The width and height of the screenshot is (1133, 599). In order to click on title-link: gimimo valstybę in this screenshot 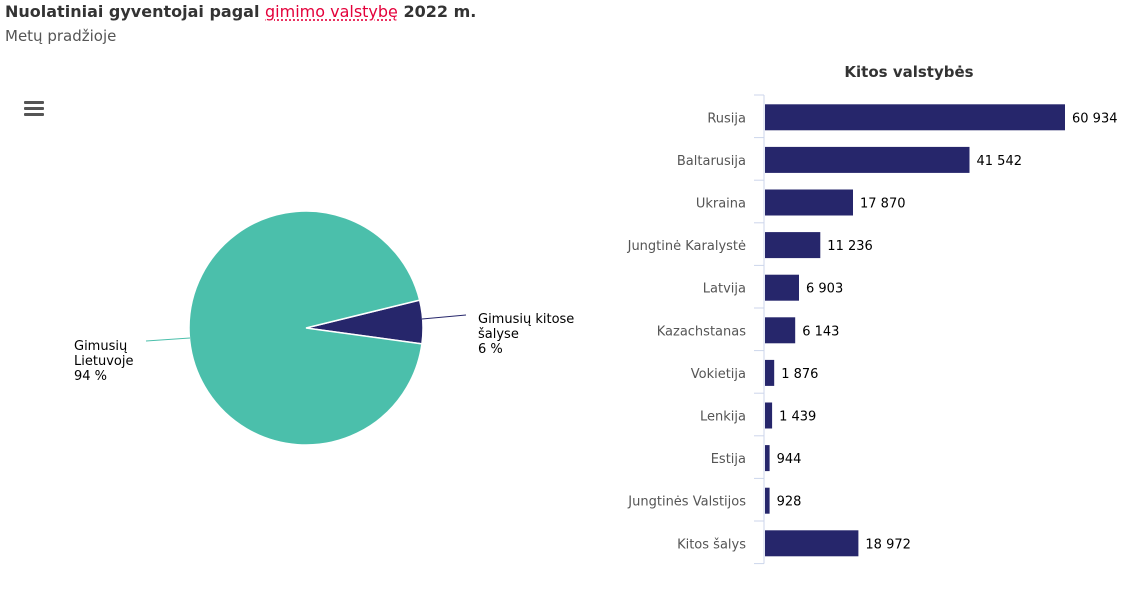, I will do `click(331, 11)`.